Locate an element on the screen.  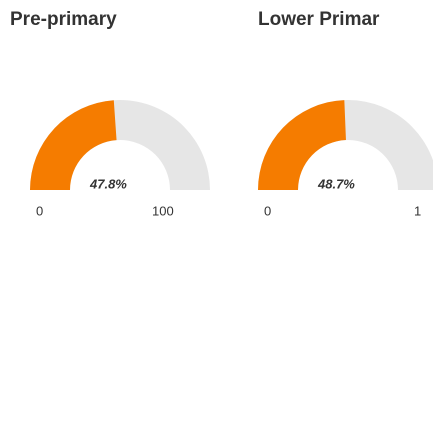
gauge-title: Lower Primar is located at coordinates (319, 19).